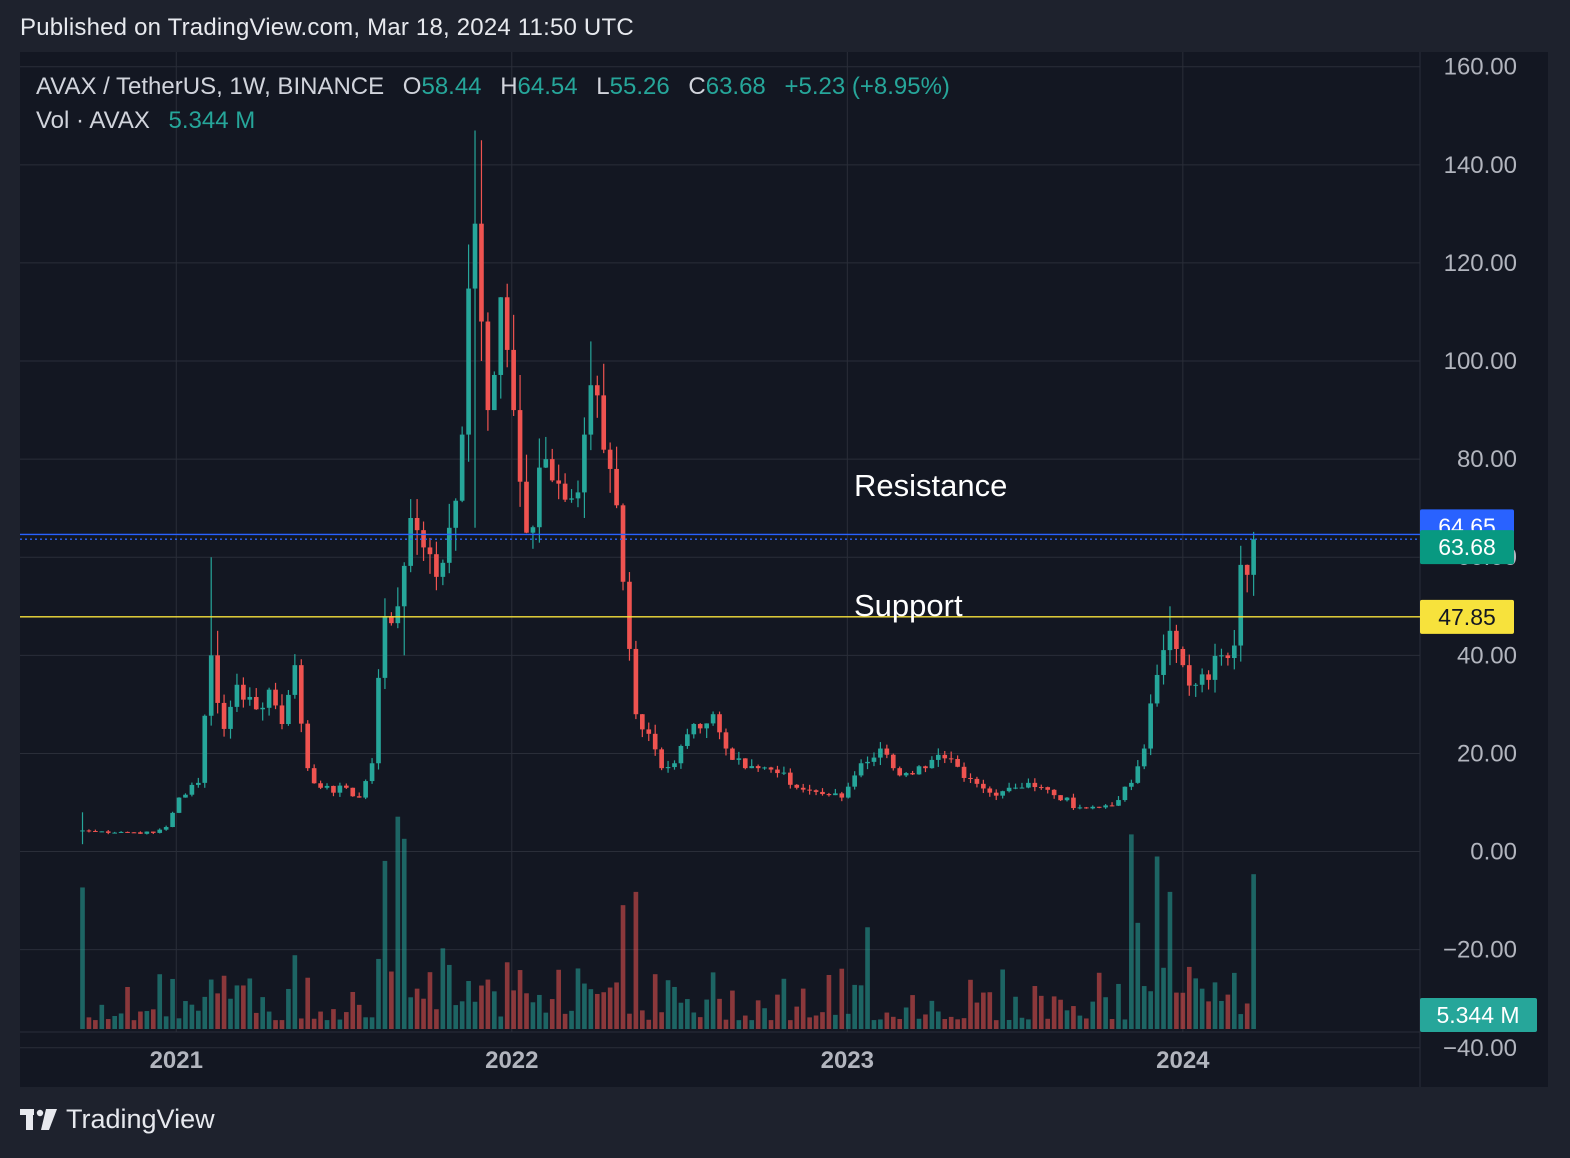 The width and height of the screenshot is (1570, 1158). Describe the element at coordinates (847, 1060) in the screenshot. I see `x-tick-label: 2023` at that location.